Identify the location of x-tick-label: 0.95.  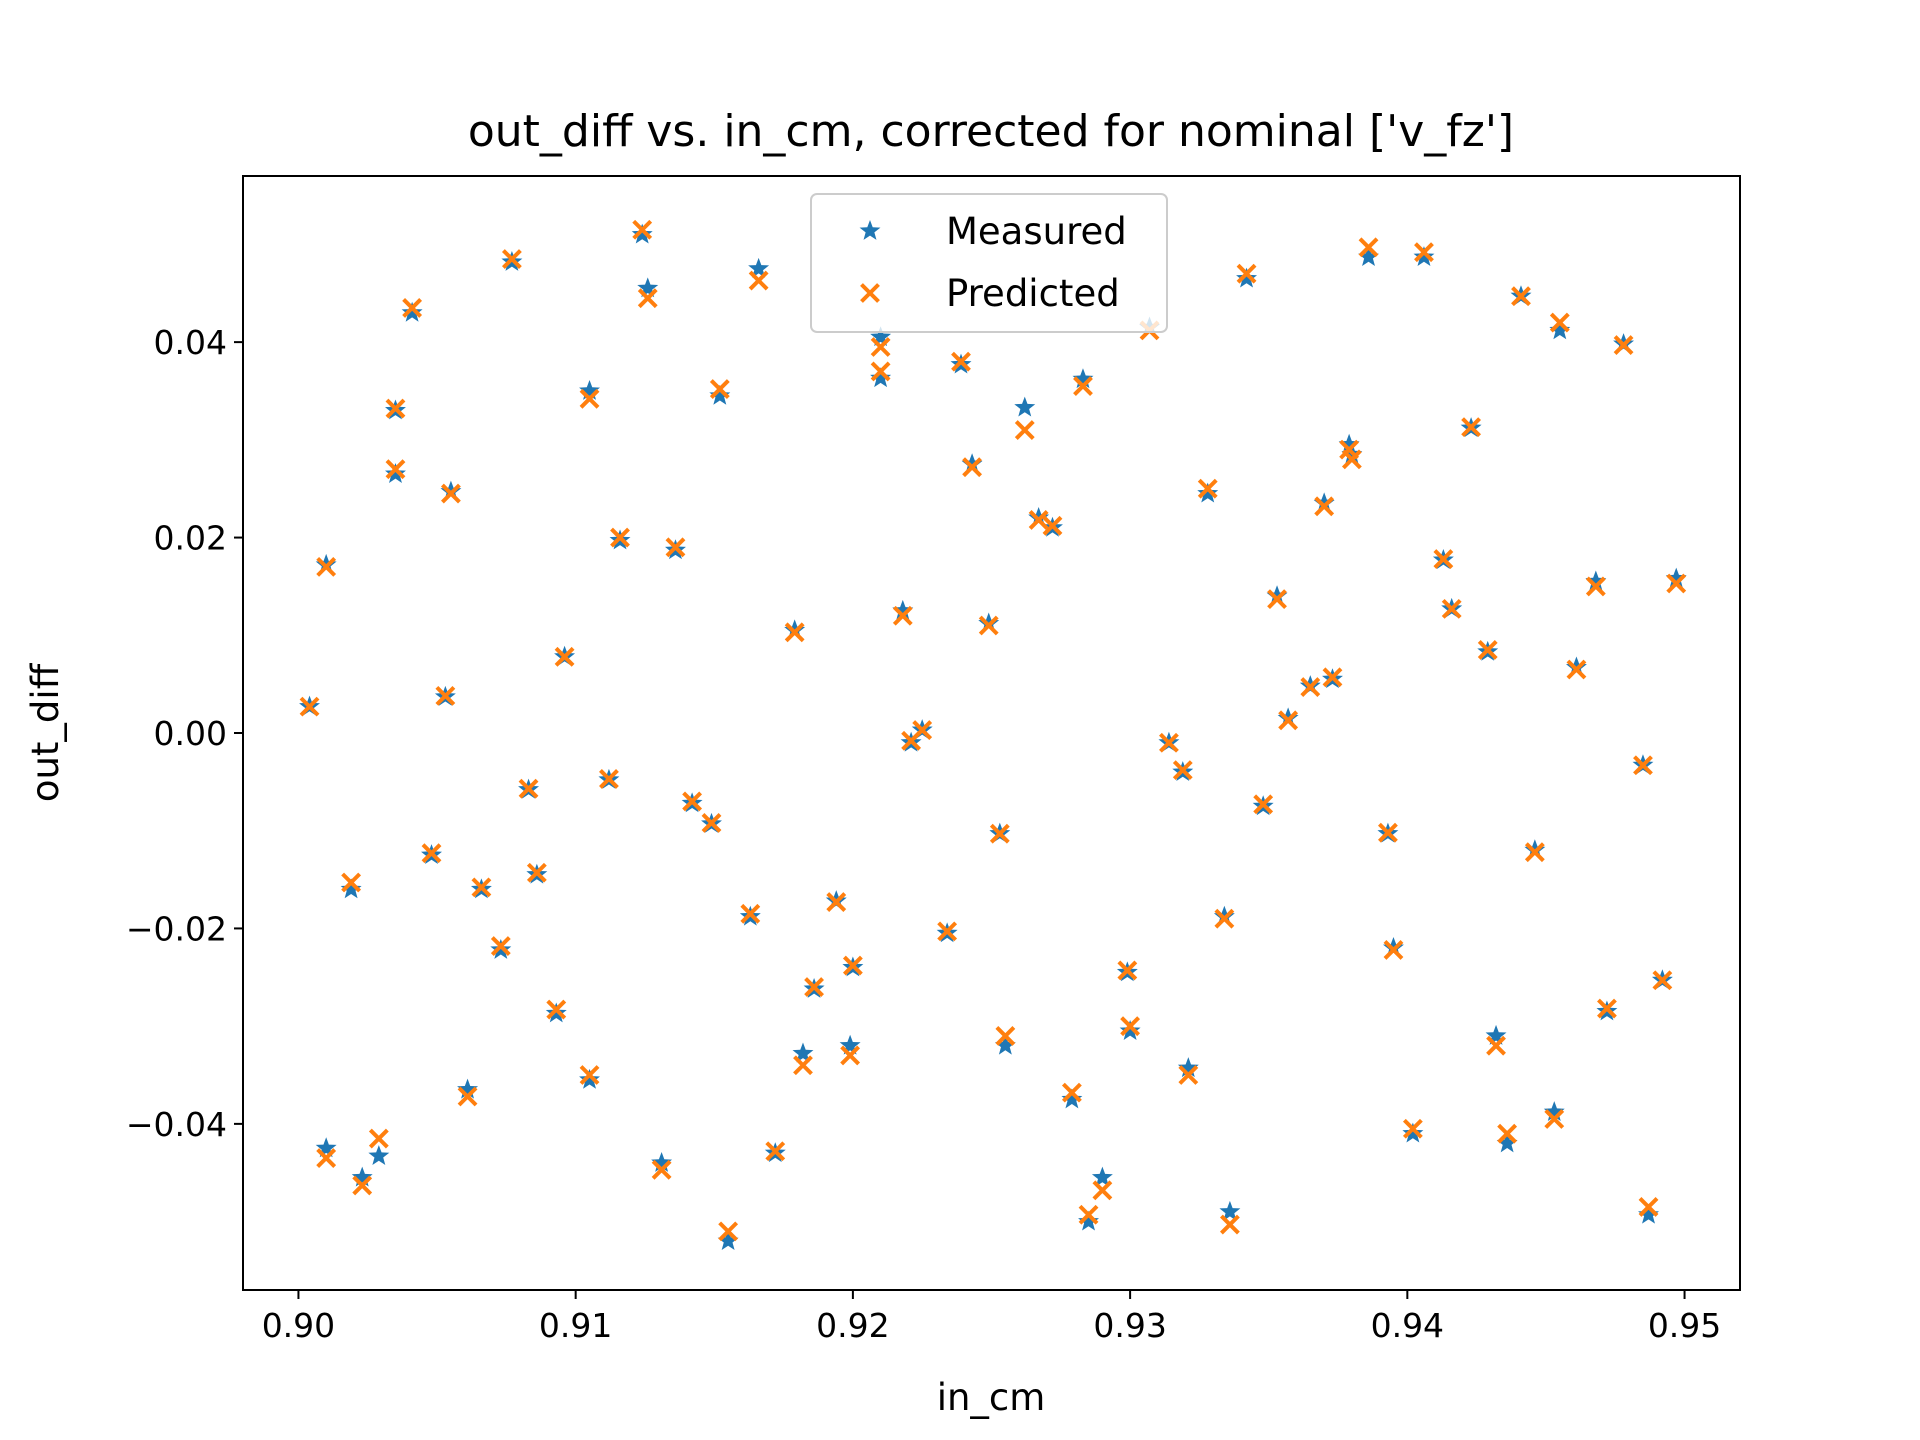
(1684, 1325).